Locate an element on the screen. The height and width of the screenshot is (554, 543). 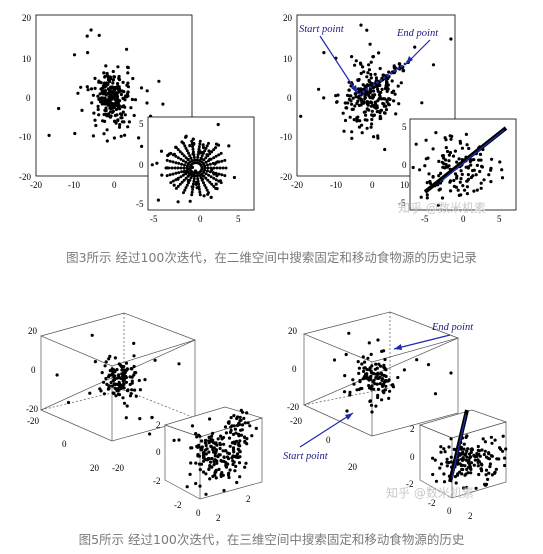
figure5-caption: 图5所示 经过100次迭代，在三维空间中搜索固定和移动食物源的历史 is located at coordinates (271, 539).